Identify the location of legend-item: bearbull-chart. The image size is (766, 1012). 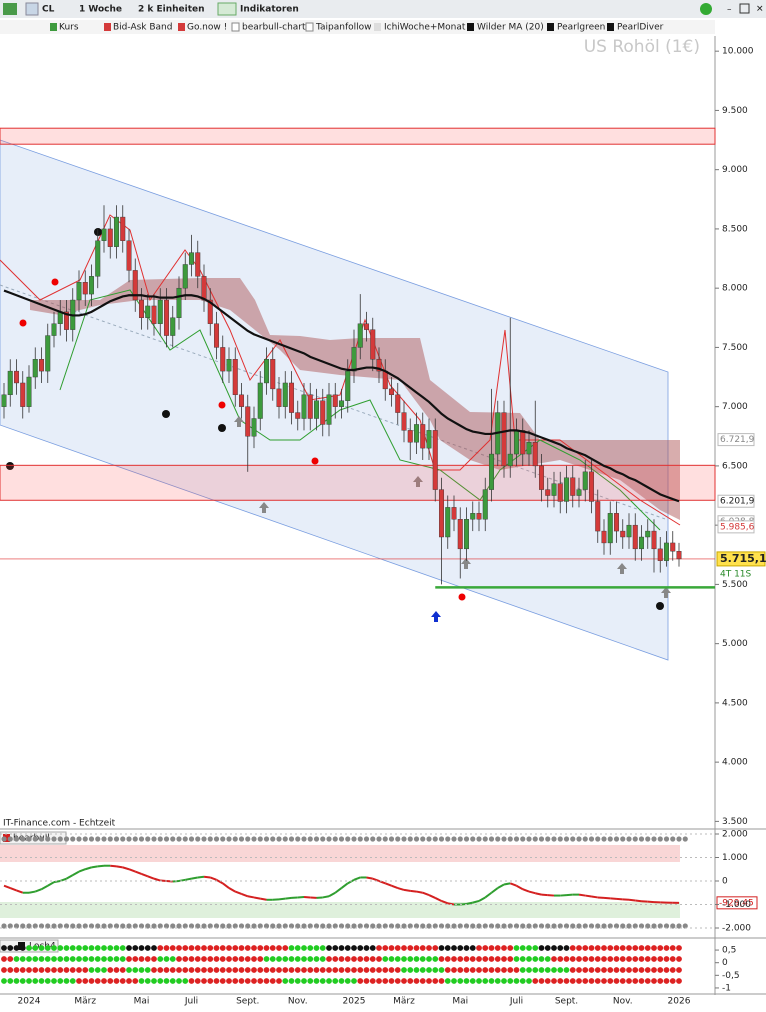
(274, 28).